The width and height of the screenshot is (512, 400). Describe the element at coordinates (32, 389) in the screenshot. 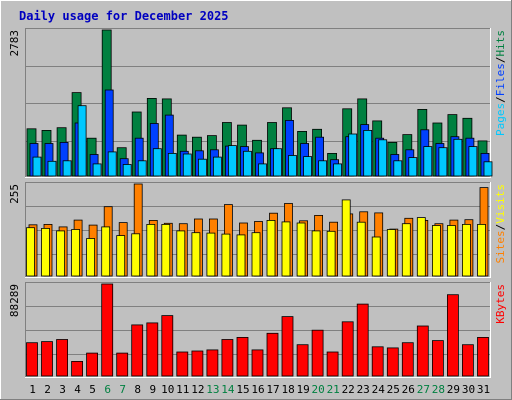

I see `x-tick-label: 1` at that location.